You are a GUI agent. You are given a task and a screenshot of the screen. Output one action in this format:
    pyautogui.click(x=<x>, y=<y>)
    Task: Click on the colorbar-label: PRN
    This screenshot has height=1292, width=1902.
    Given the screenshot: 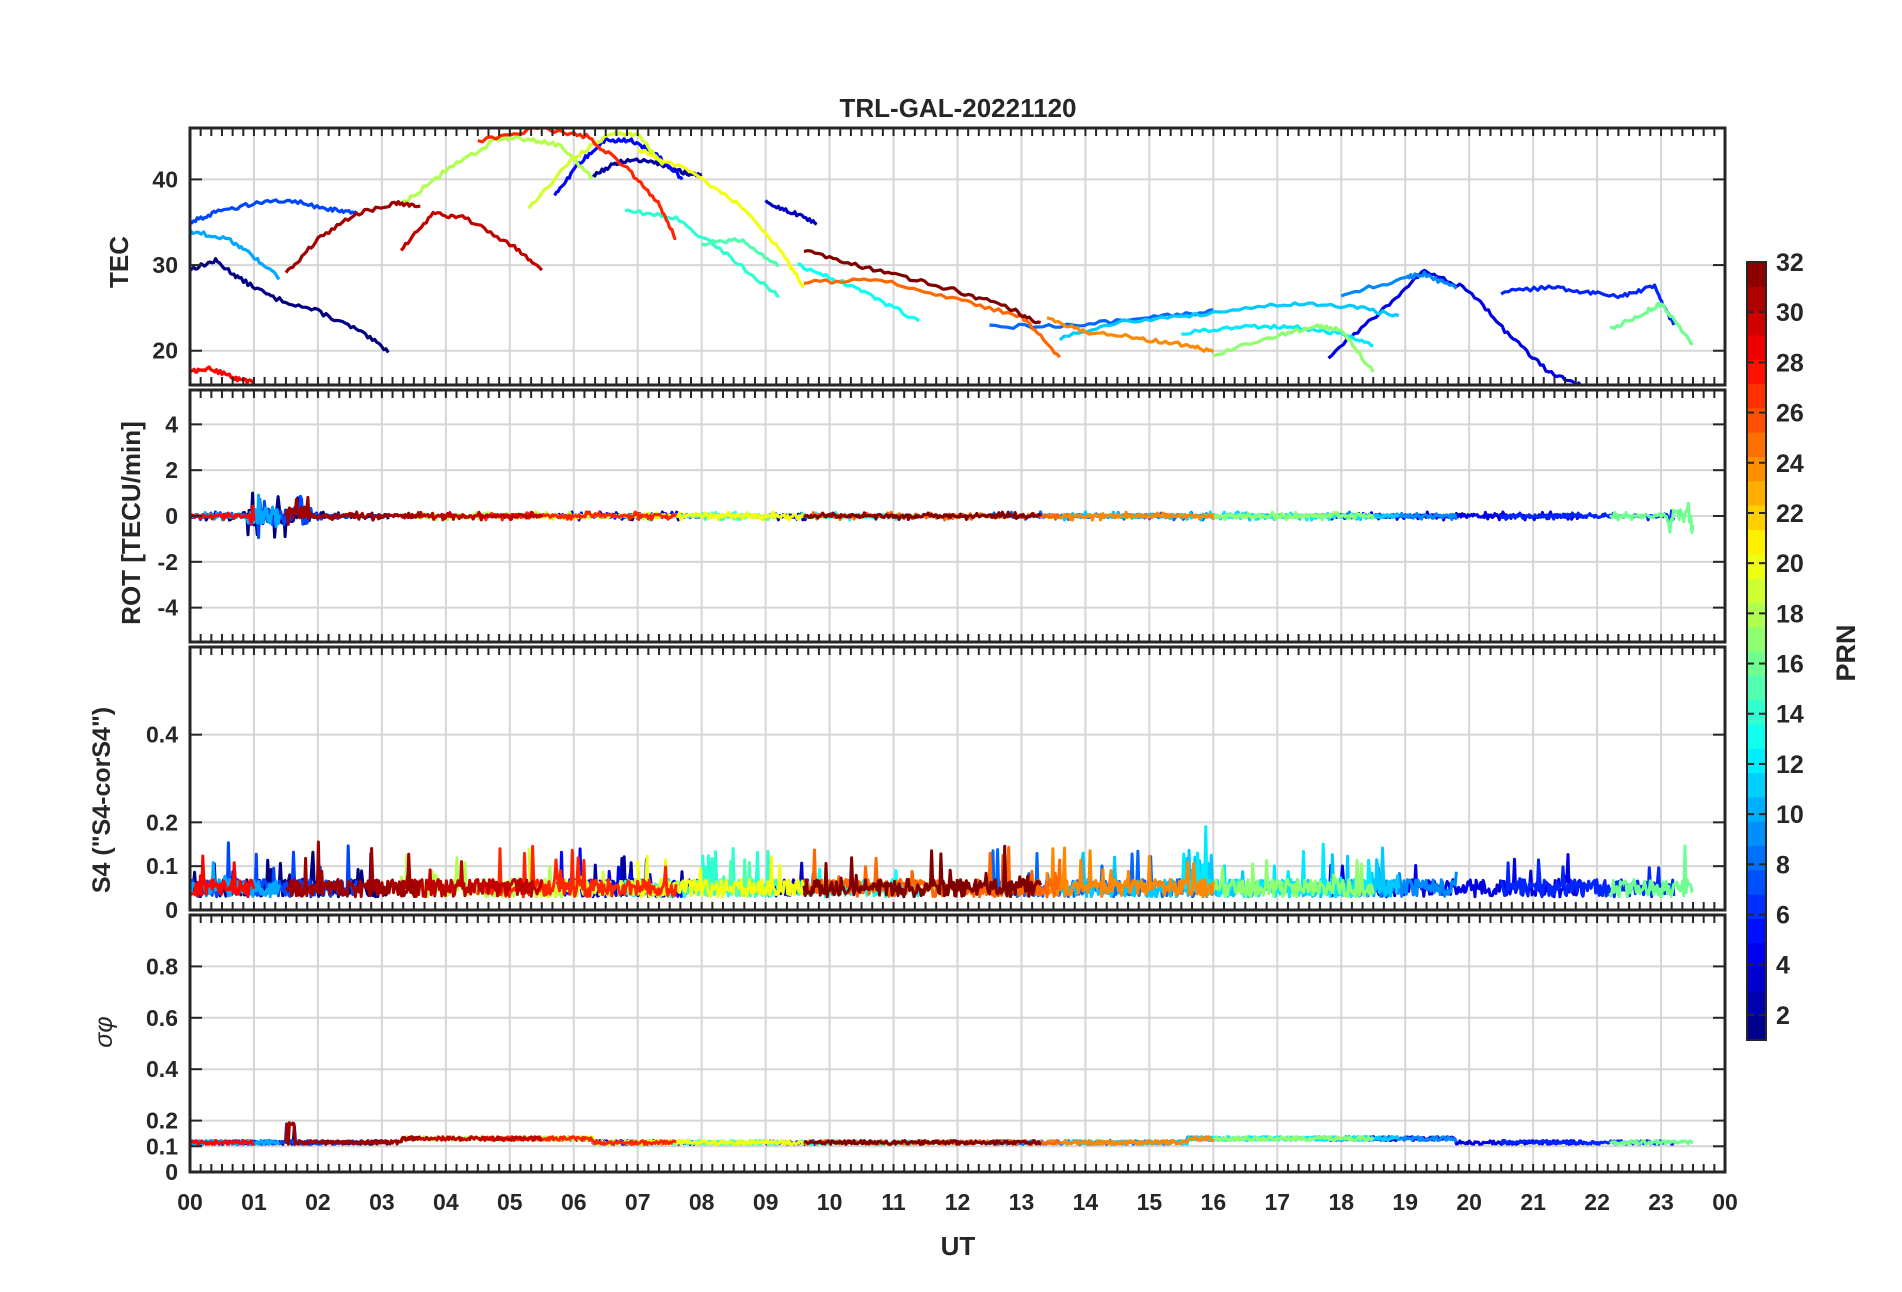 What is the action you would take?
    pyautogui.click(x=1846, y=652)
    